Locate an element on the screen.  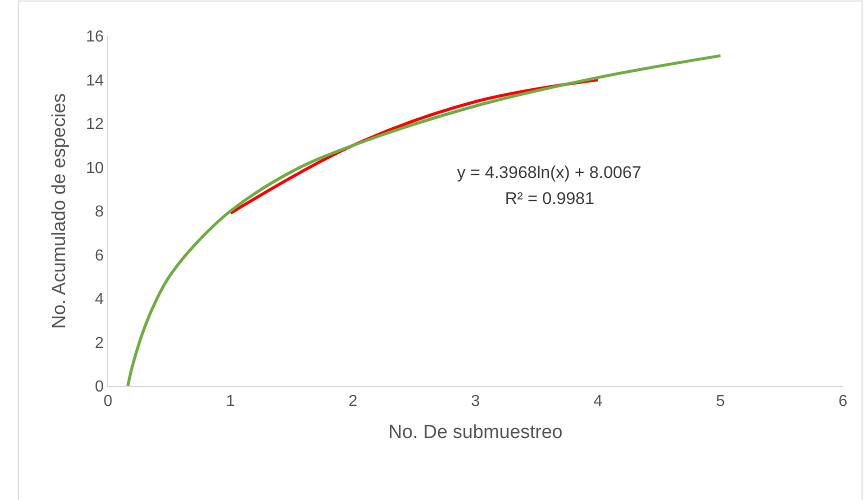
x-tick-label: 4 is located at coordinates (598, 401).